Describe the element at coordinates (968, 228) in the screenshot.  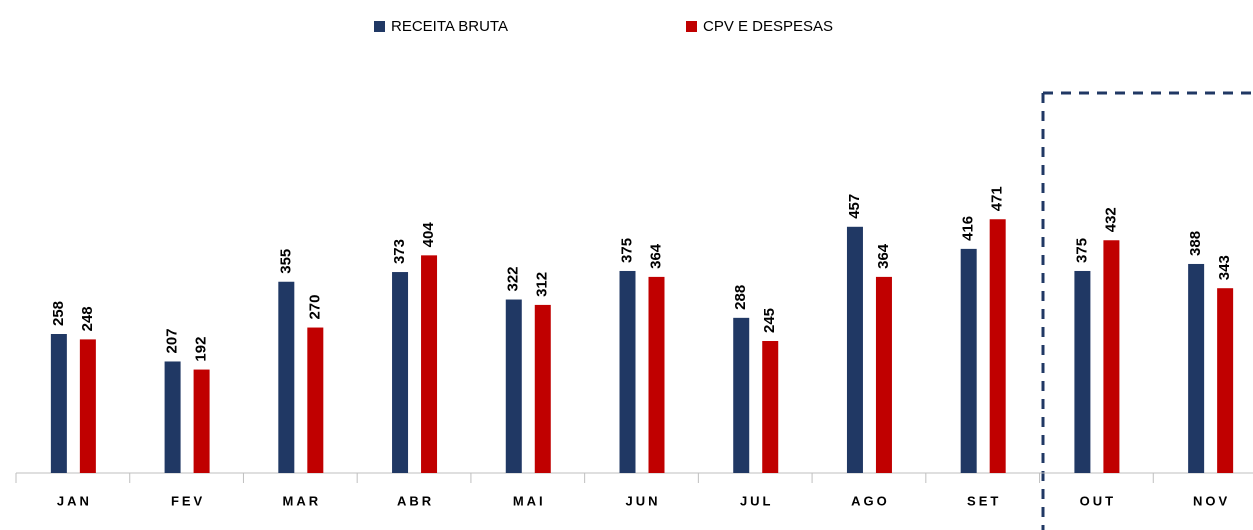
I see `data-label: 416` at that location.